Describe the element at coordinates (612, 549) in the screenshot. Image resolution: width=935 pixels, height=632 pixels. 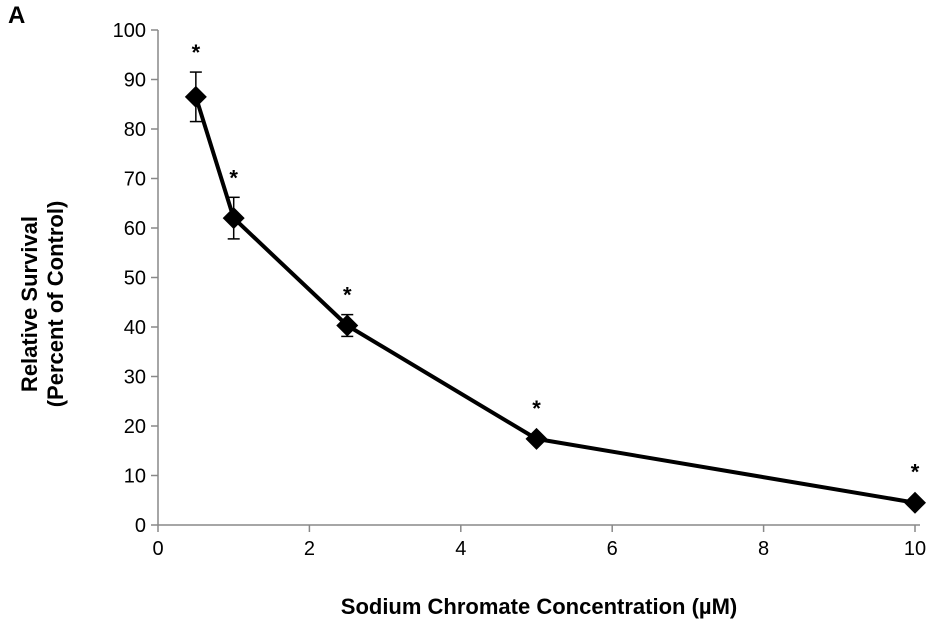
I see `x-tick-label: 6` at that location.